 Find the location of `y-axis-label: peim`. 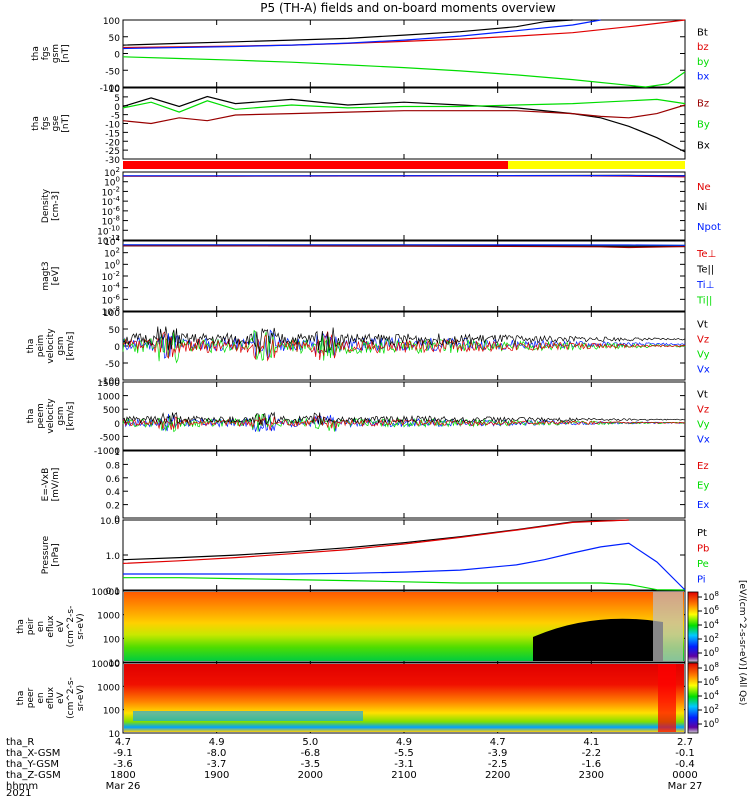

y-axis-label: peim is located at coordinates (41, 346).